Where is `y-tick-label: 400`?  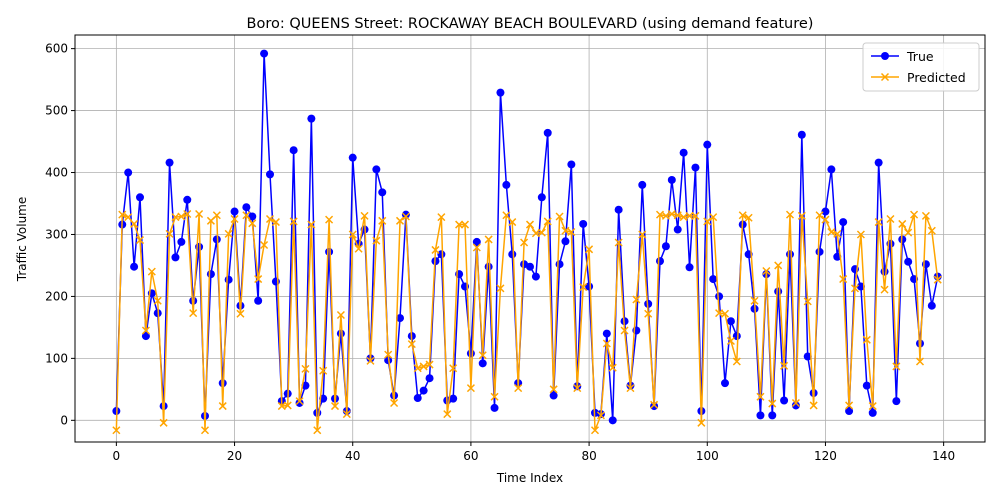
y-tick-label: 400 is located at coordinates (56, 173).